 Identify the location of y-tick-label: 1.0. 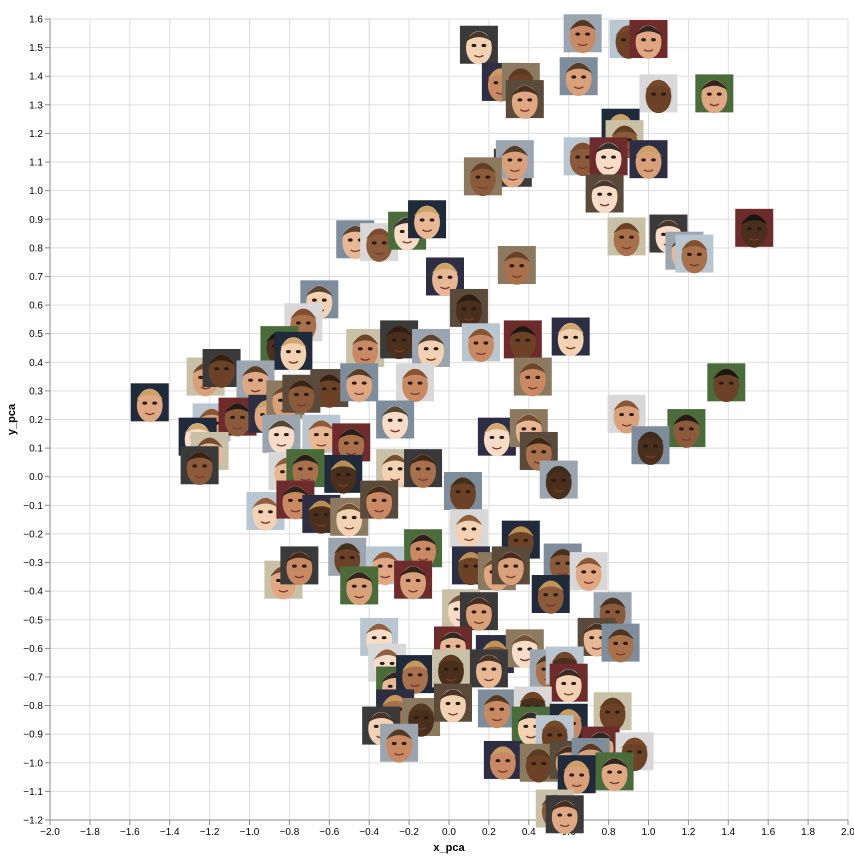
(36, 191).